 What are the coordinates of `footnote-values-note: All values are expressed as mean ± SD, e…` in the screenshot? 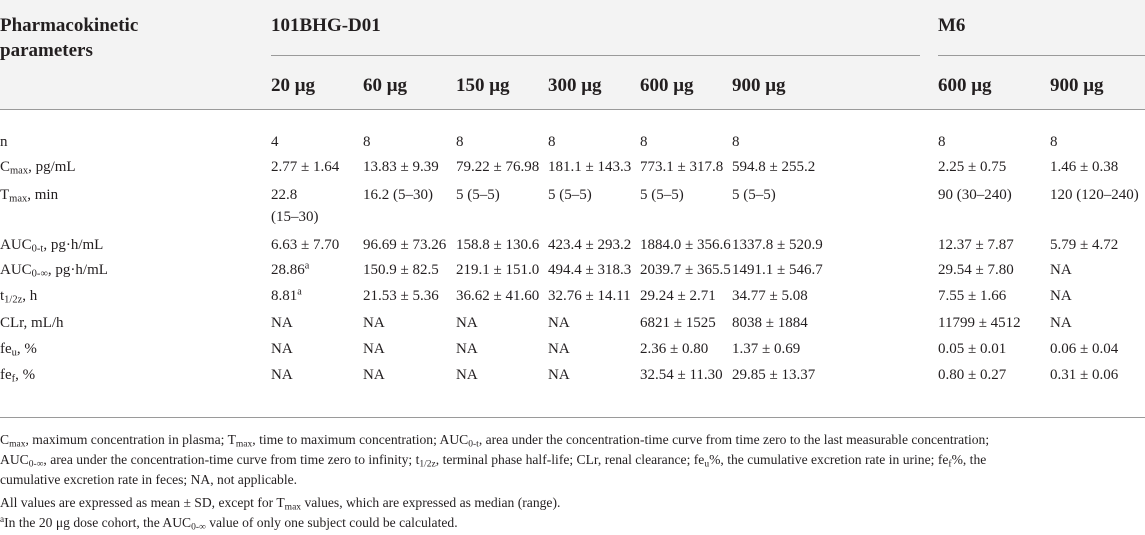 It's located at (280, 504).